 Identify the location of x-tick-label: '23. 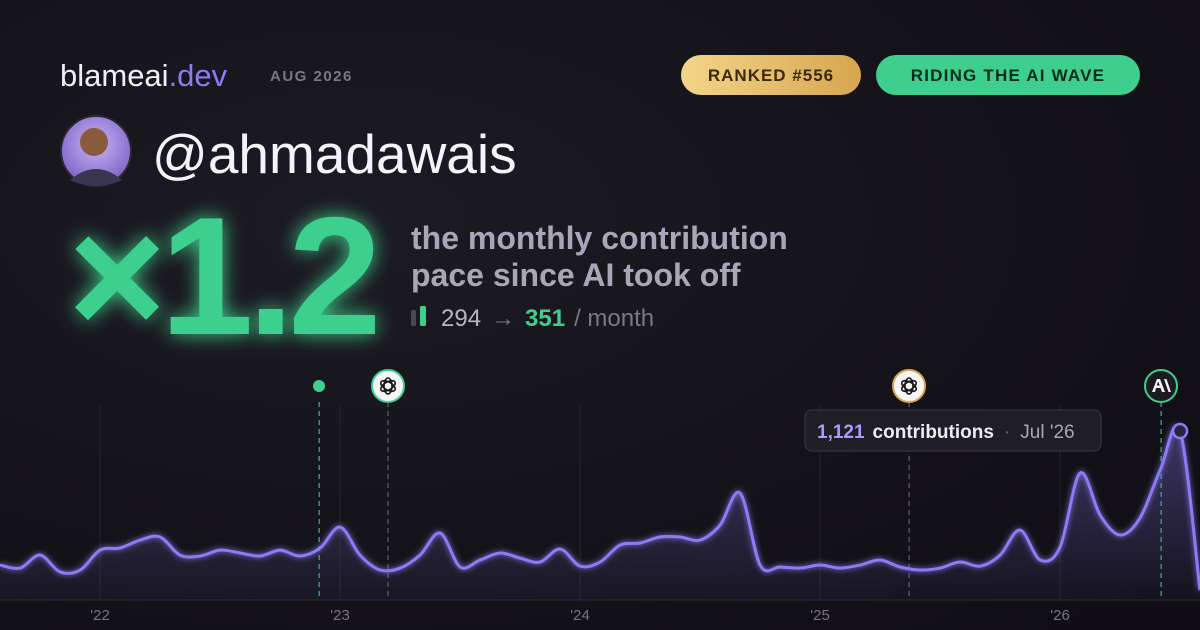
(340, 615).